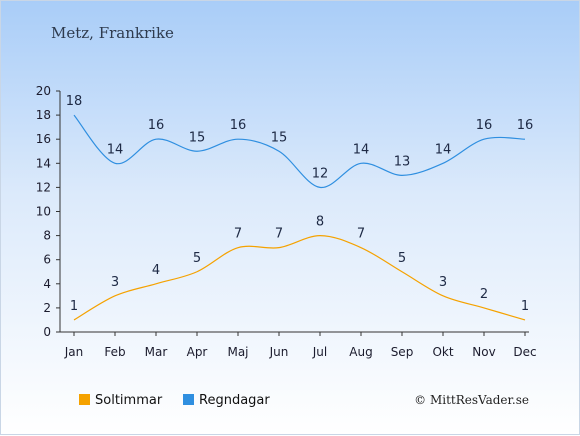 The image size is (580, 436). What do you see at coordinates (174, 400) in the screenshot?
I see `legend: Soltimmar Regndagar` at bounding box center [174, 400].